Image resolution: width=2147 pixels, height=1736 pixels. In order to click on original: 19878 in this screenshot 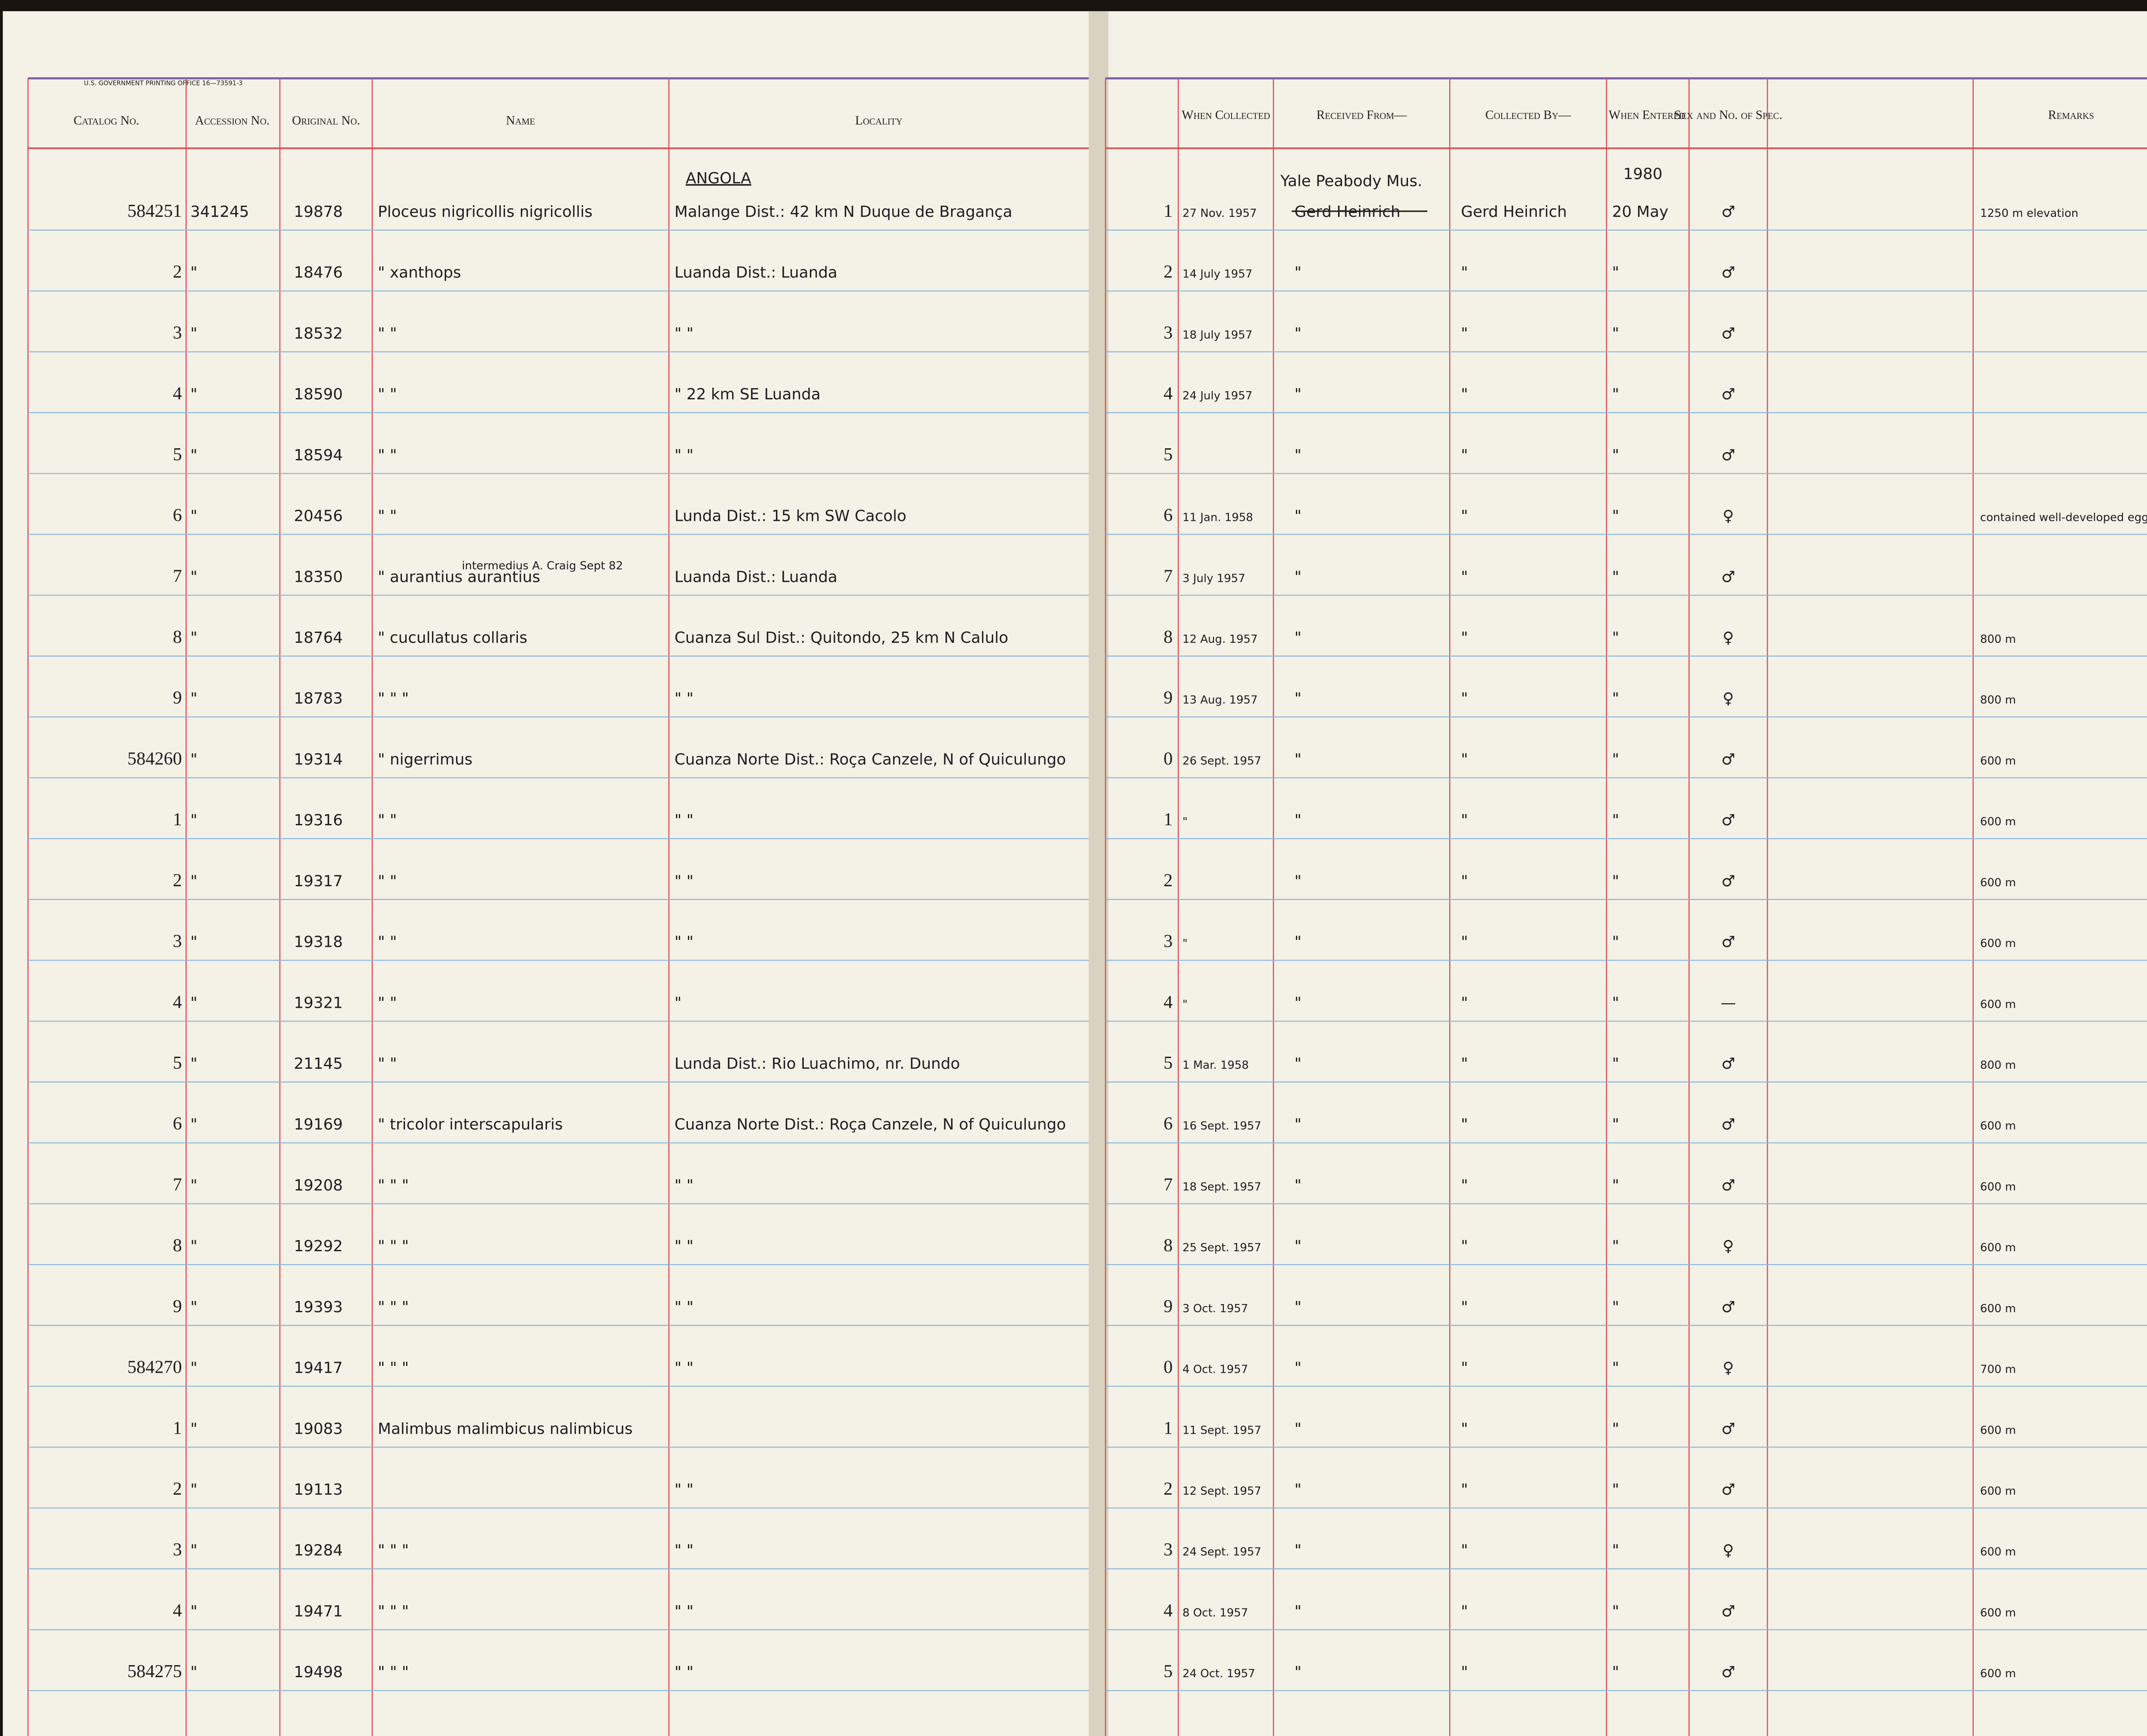, I will do `click(318, 212)`.